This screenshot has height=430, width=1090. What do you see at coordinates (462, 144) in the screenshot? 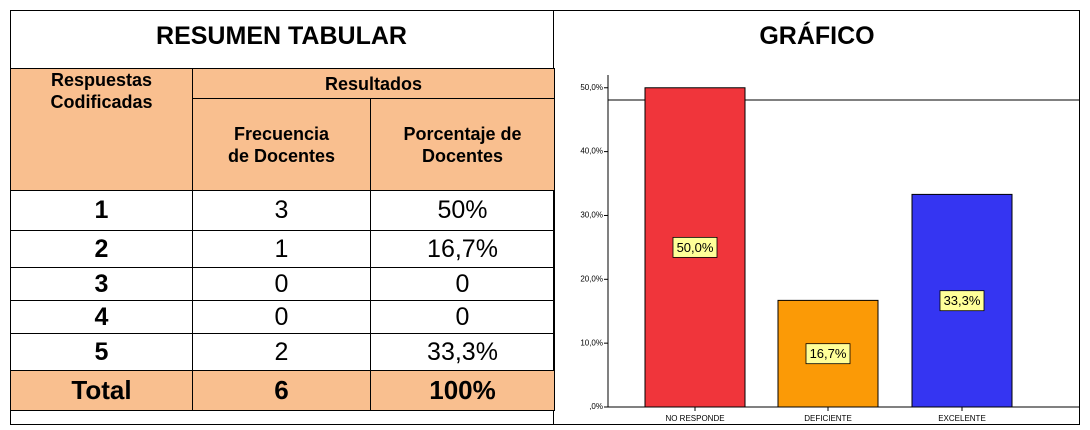
I see `header-cell: Porcentaje de Docentes` at bounding box center [462, 144].